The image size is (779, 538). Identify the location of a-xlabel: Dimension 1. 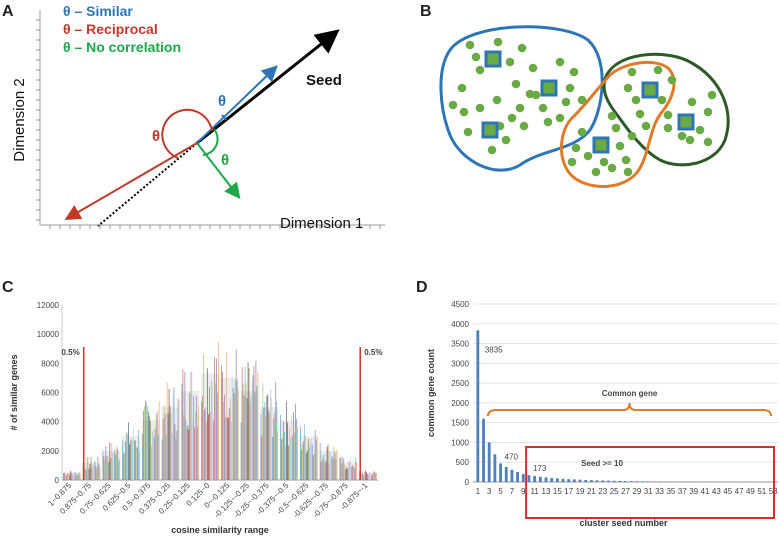
(321, 223).